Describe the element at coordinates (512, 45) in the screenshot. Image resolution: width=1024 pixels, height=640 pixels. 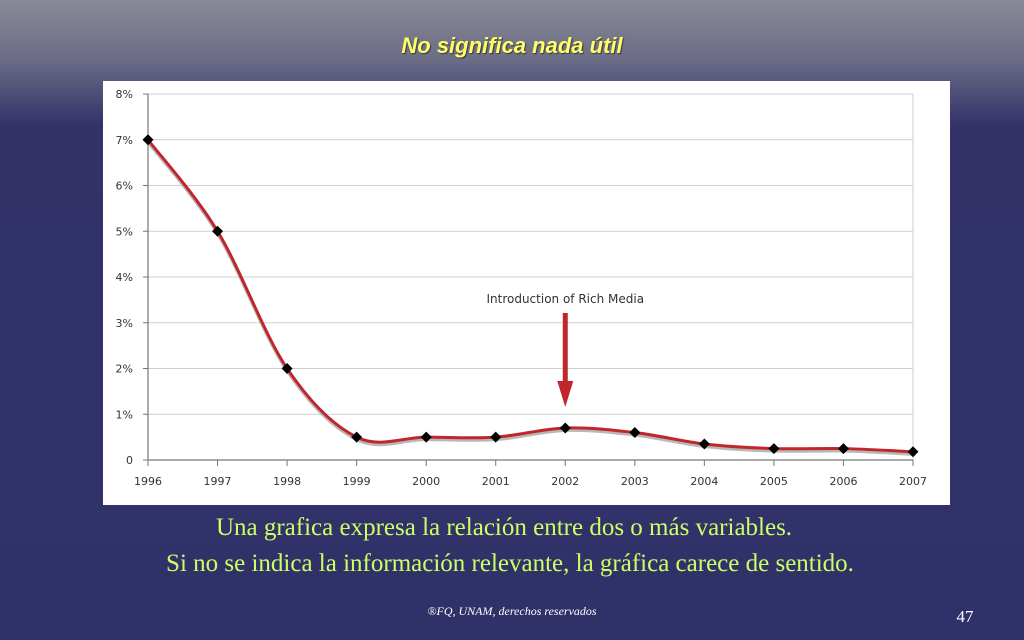
I see `slide-title: No significa nada útil` at that location.